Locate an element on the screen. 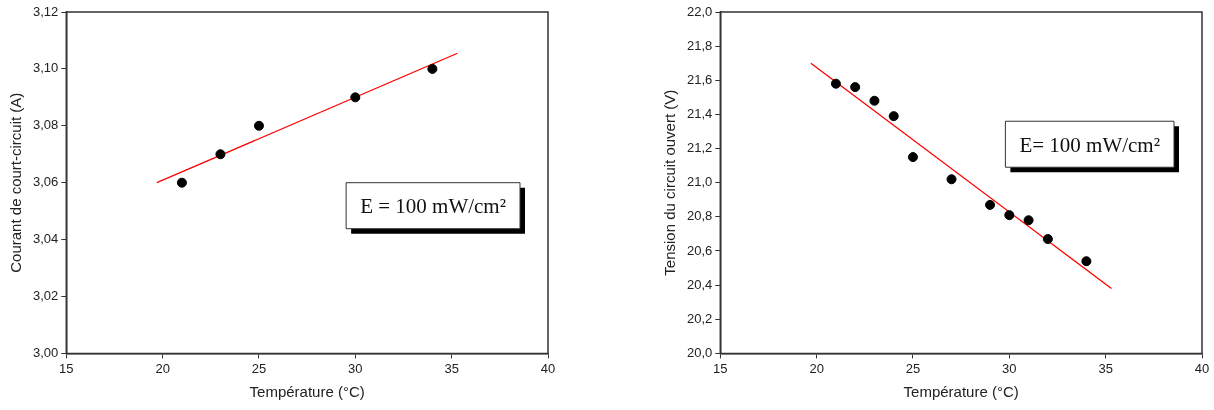  y-tick-label: 3,06 is located at coordinates (45, 182).